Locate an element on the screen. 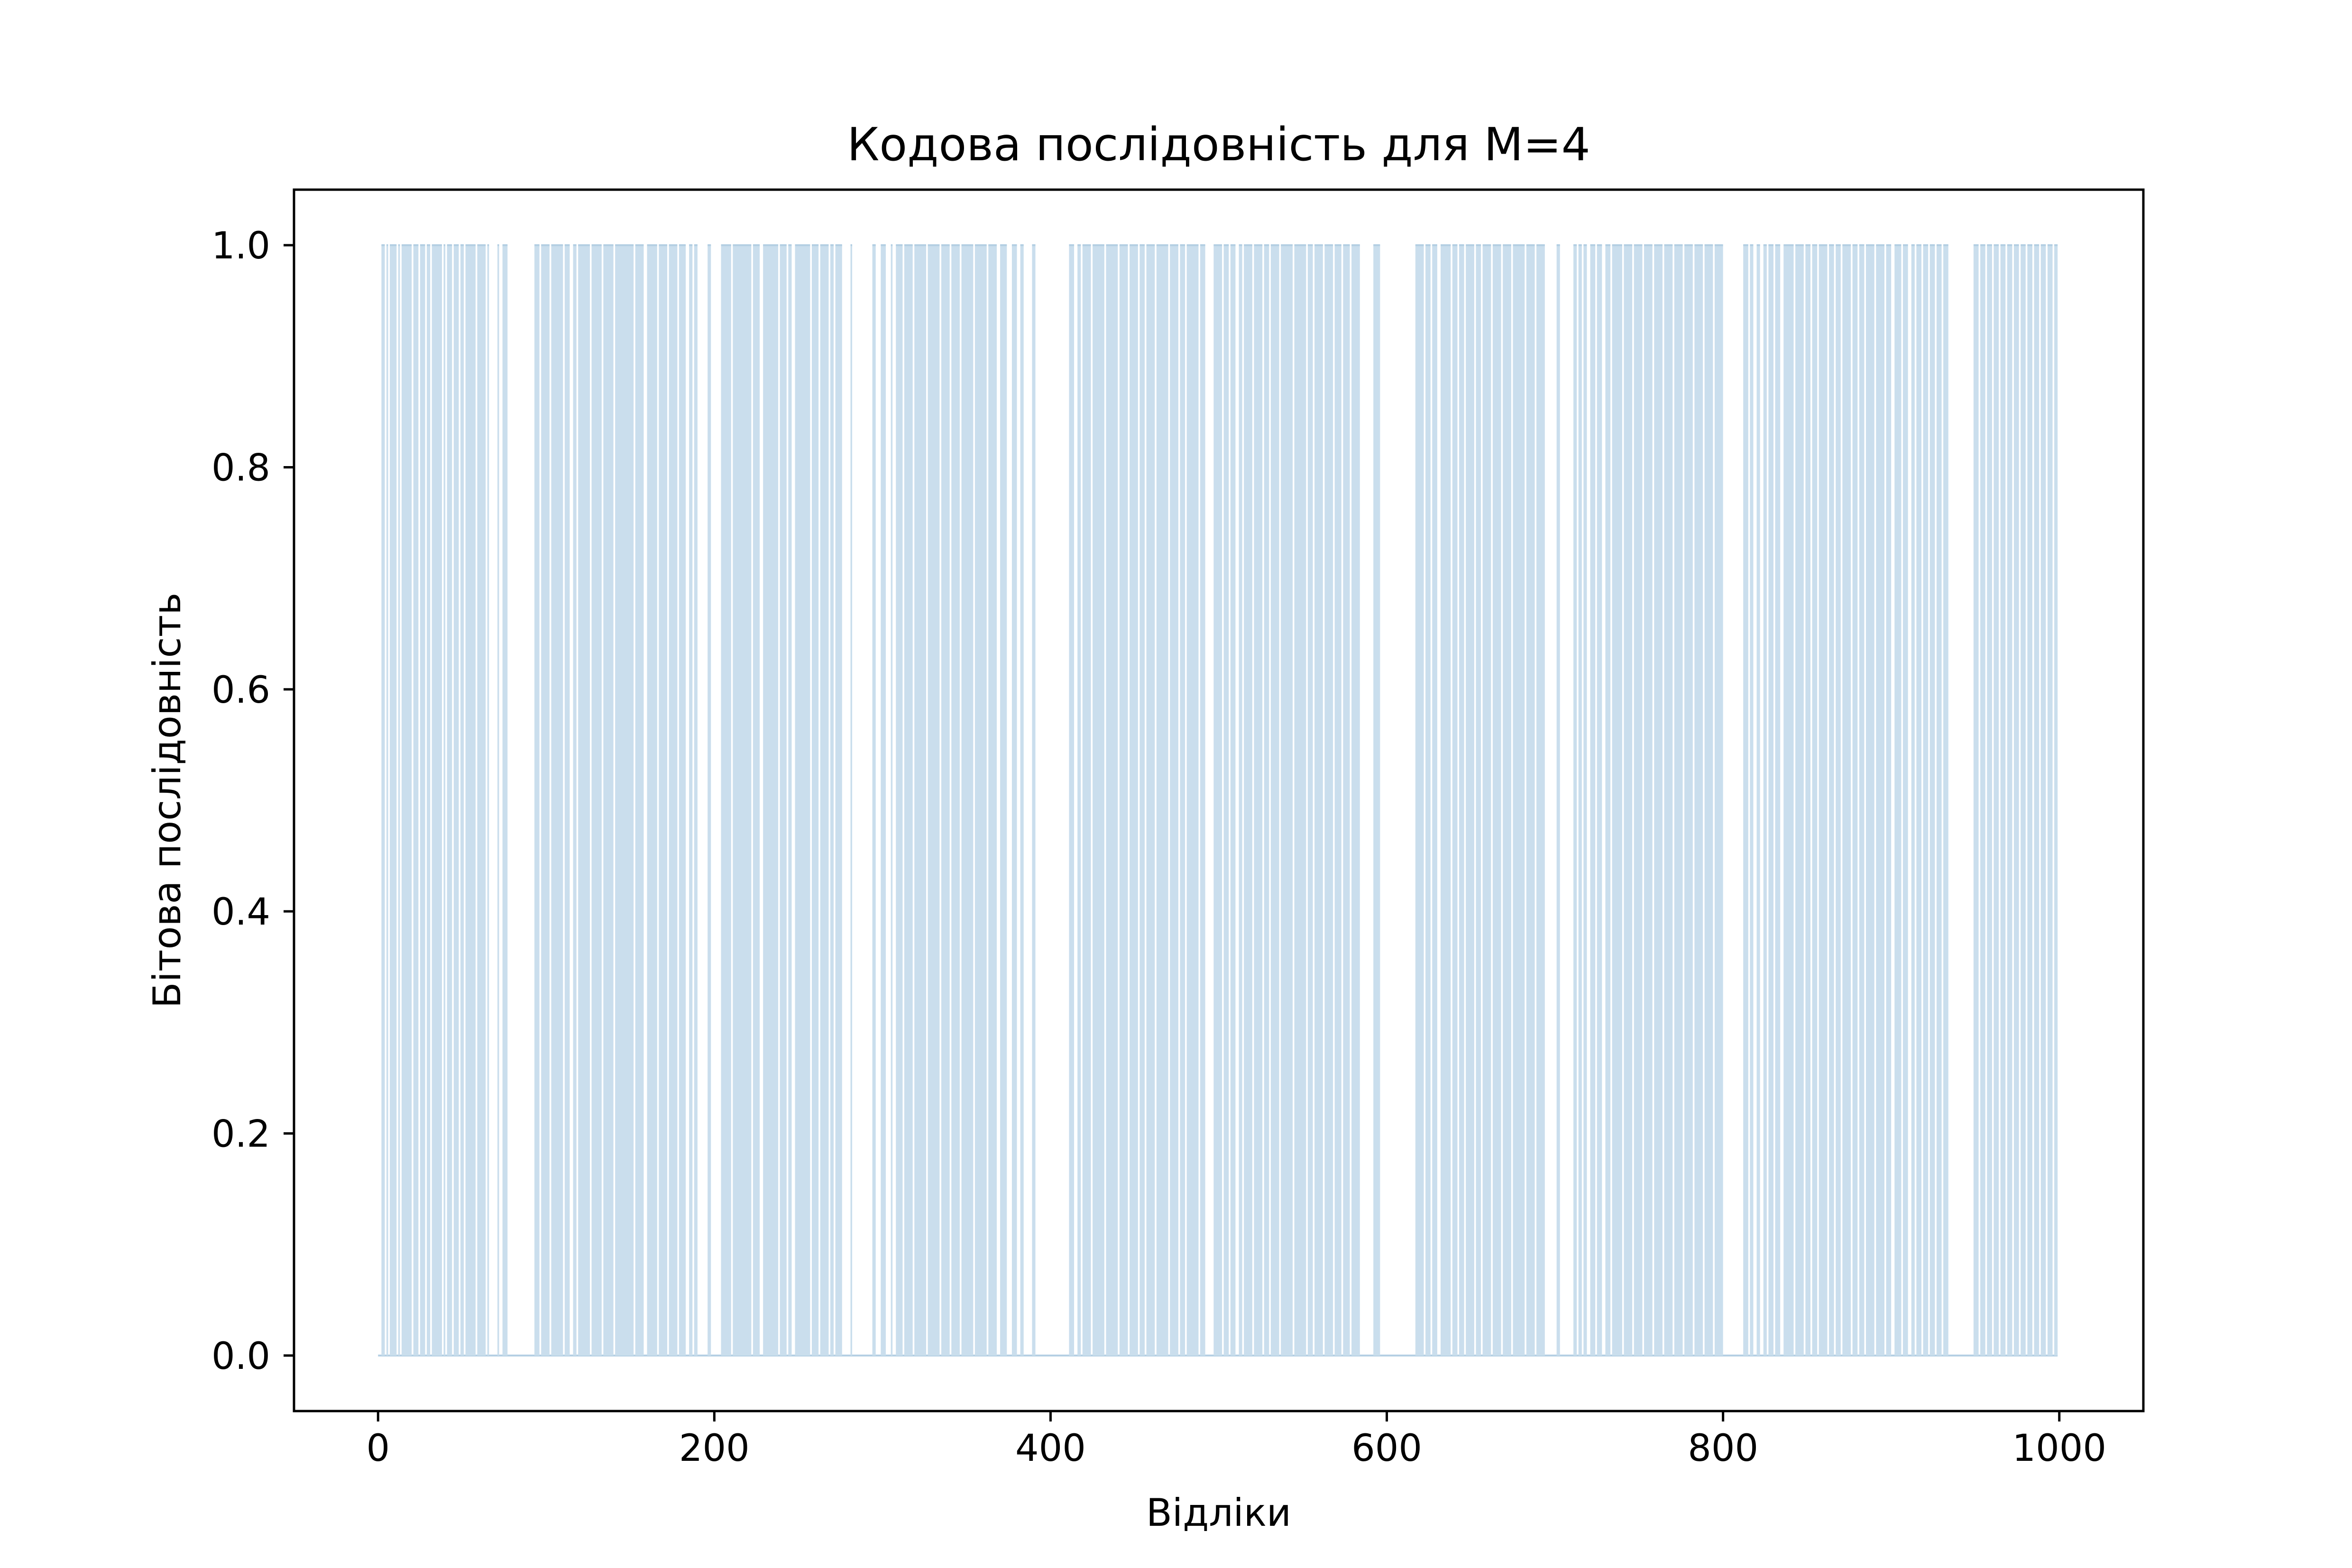  y-tick-label: 0.8 is located at coordinates (240, 468).